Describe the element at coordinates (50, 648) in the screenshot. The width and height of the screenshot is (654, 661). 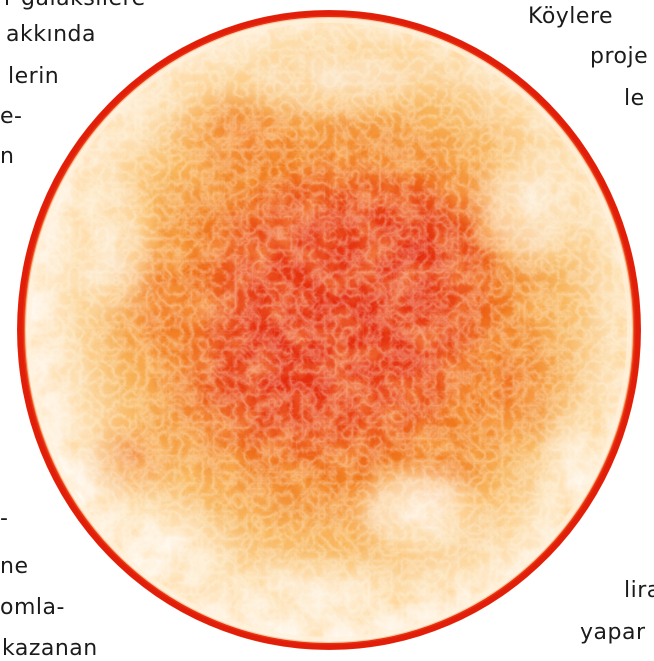
I see `left-text-line: kazanan` at that location.